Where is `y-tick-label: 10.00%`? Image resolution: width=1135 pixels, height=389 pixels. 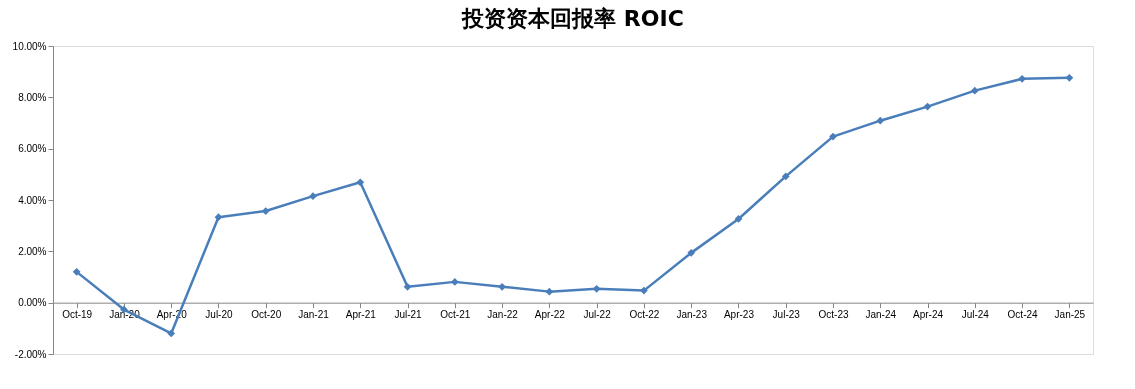 y-tick-label: 10.00% is located at coordinates (29, 46).